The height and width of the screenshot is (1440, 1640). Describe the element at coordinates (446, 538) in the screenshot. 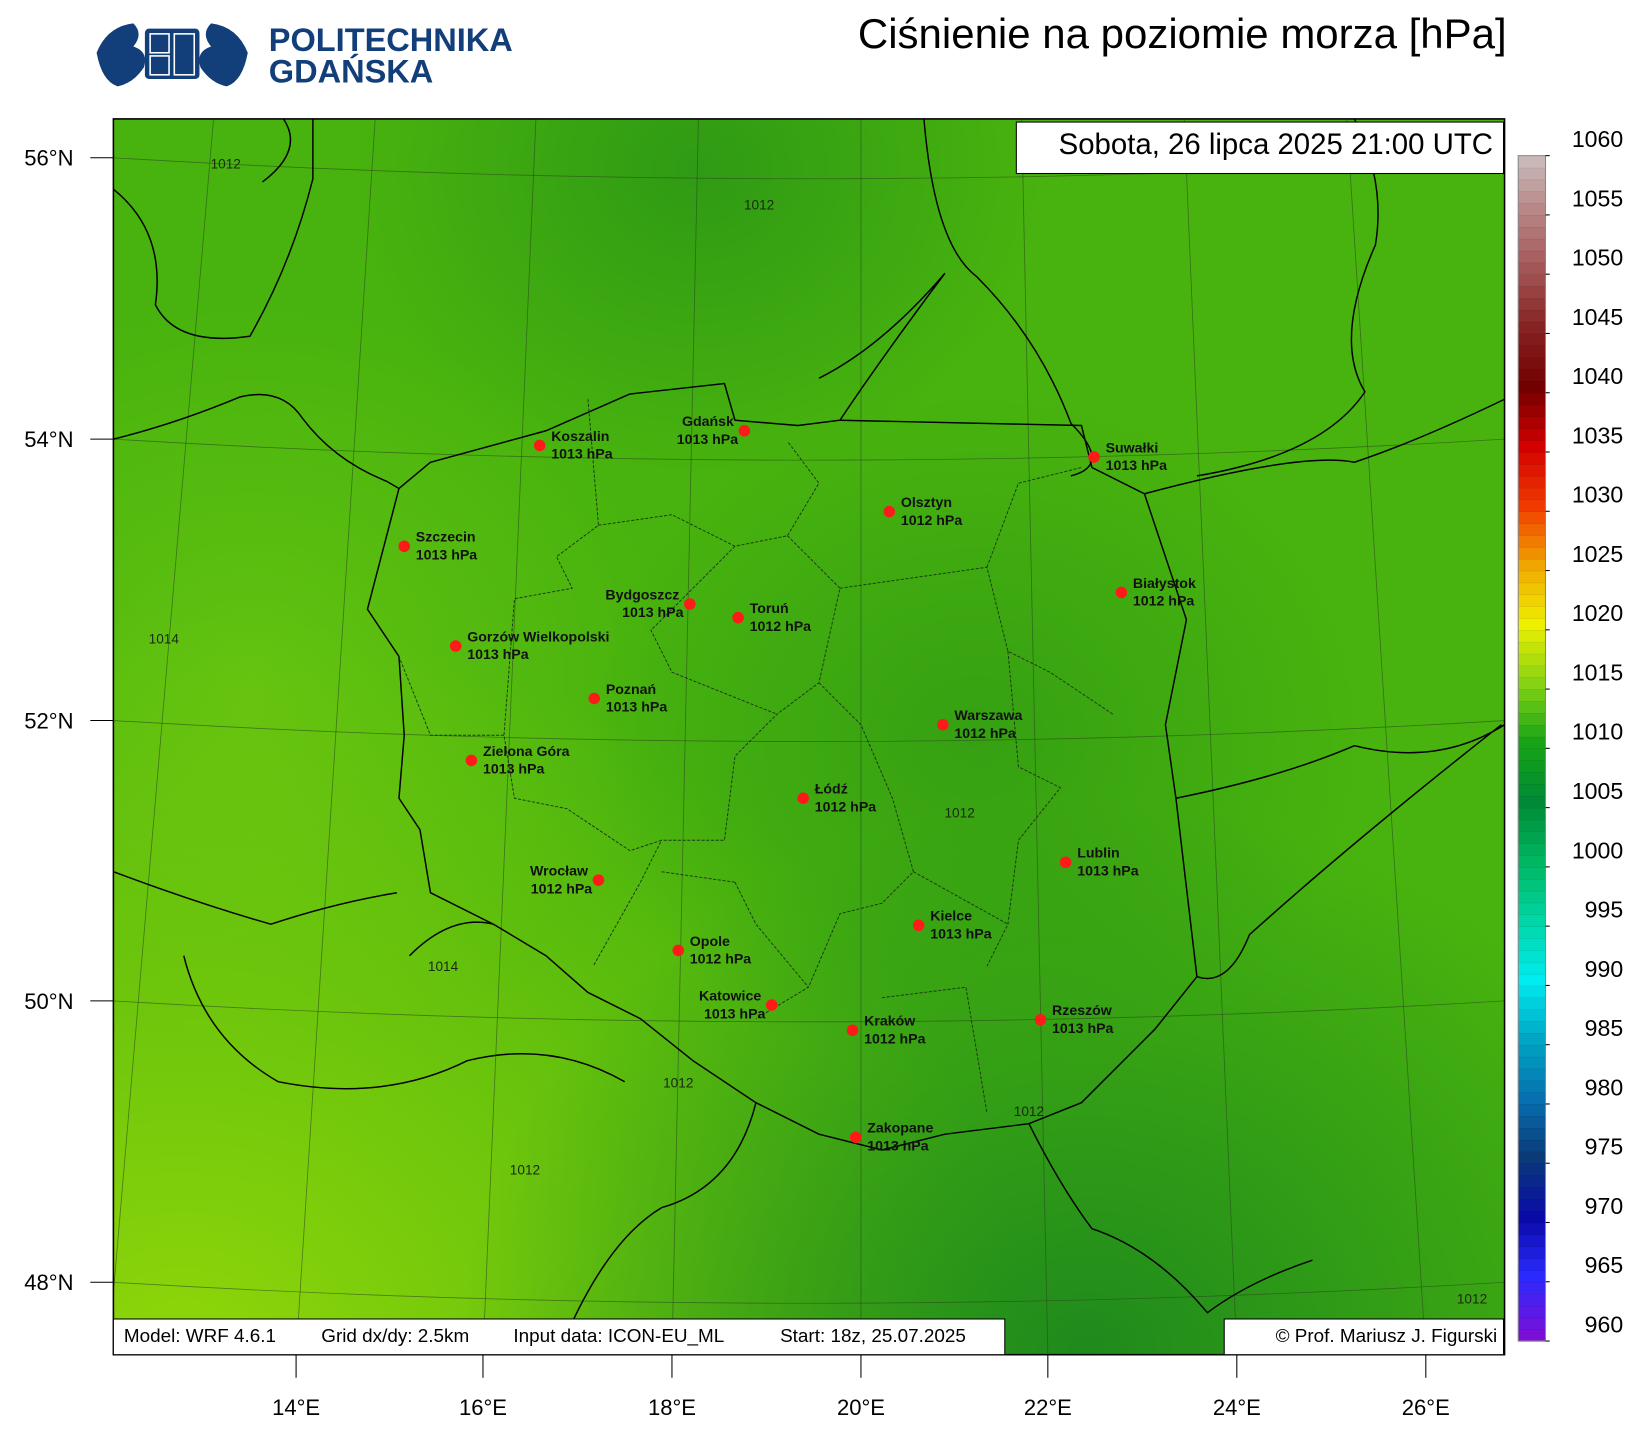

I see `city-name: Szczecin` at that location.